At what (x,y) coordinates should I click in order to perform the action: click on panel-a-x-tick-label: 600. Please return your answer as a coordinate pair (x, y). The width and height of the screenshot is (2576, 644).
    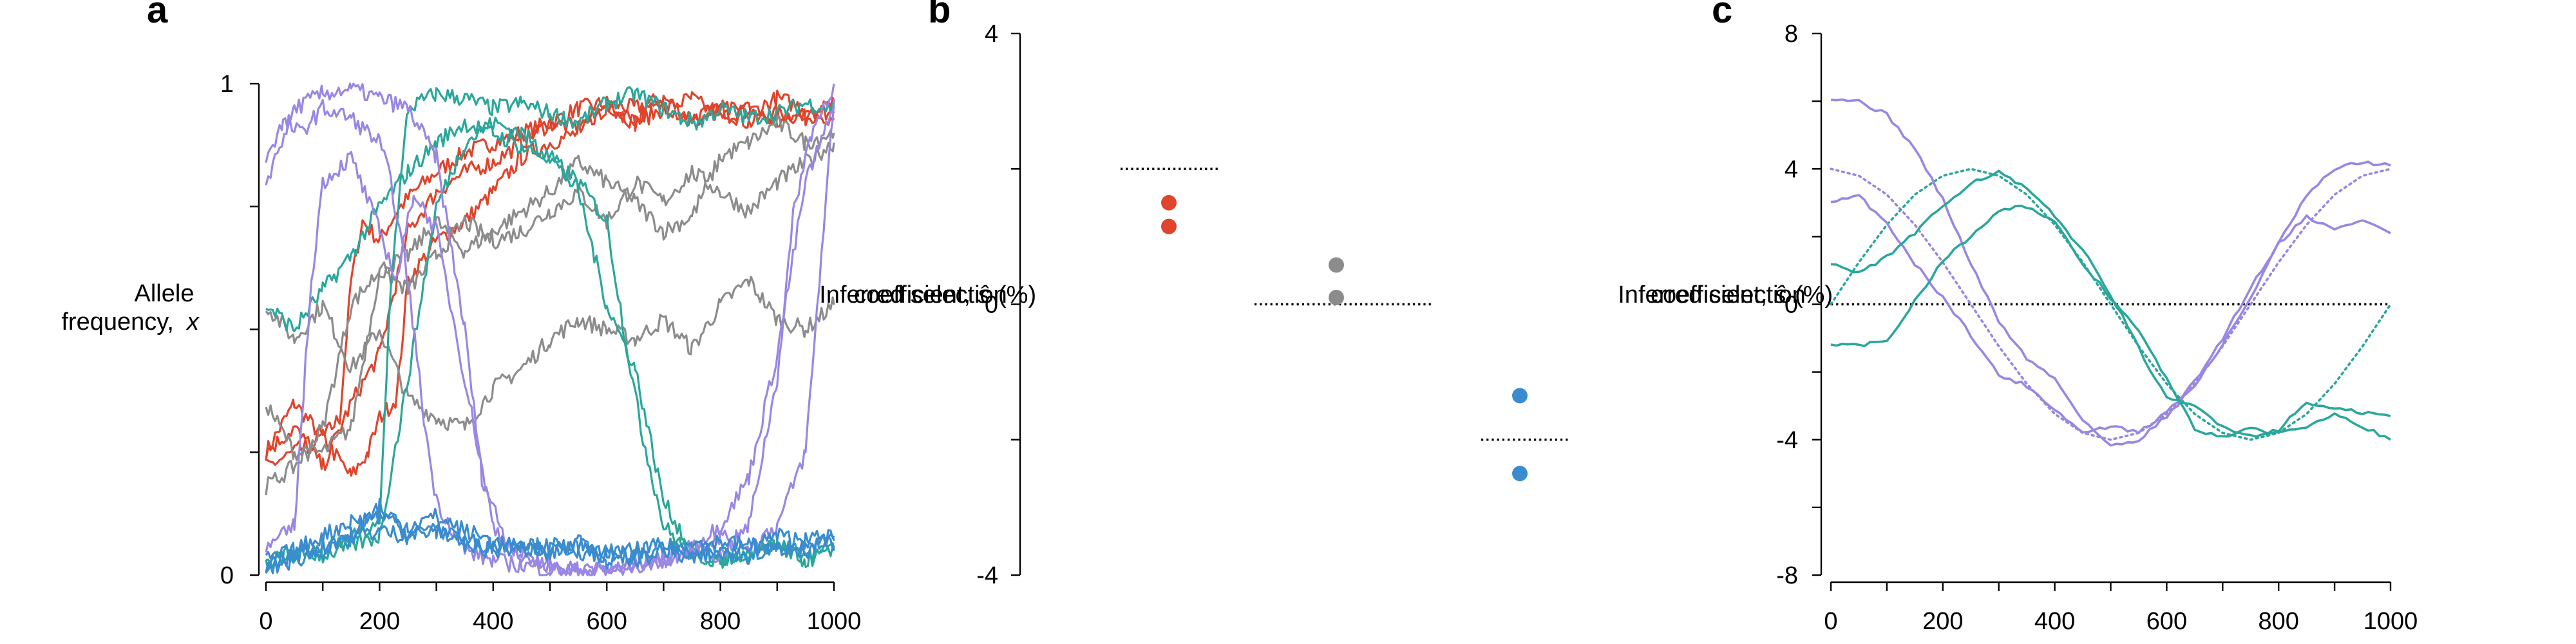
    Looking at the image, I should click on (606, 621).